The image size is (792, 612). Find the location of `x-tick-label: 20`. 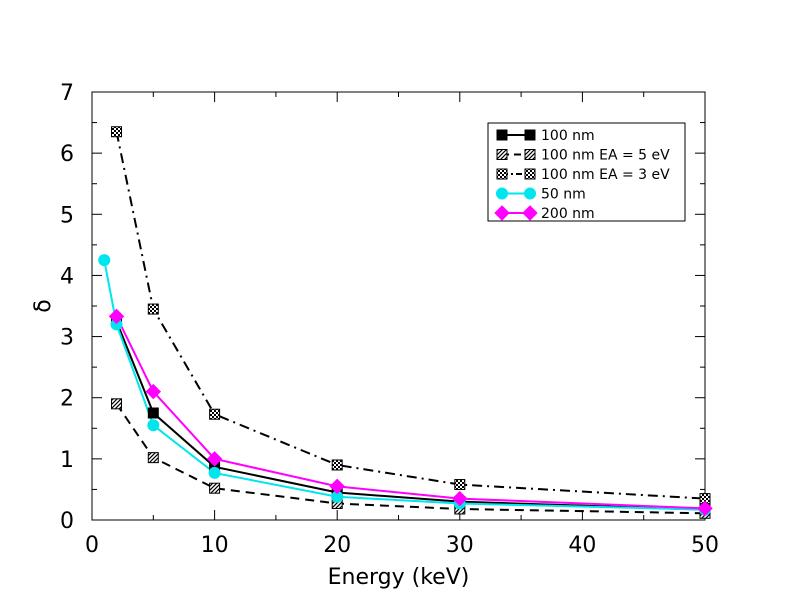

x-tick-label: 20 is located at coordinates (337, 545).